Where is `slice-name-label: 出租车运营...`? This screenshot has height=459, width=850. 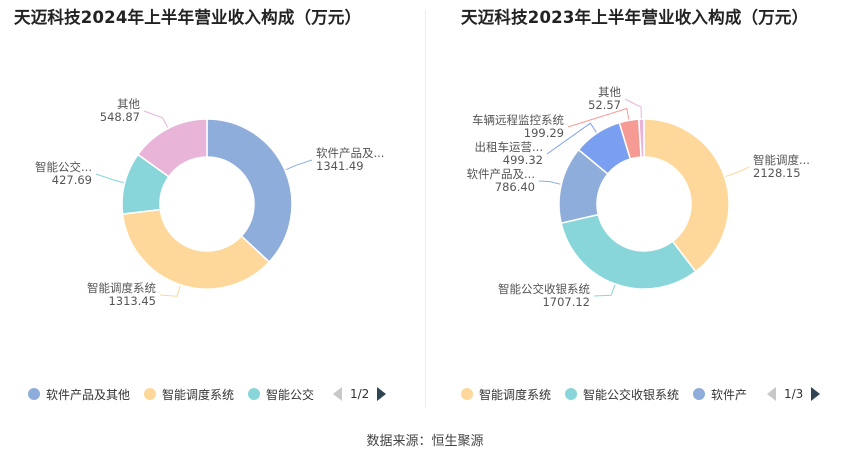
slice-name-label: 出租车运营... is located at coordinates (509, 147).